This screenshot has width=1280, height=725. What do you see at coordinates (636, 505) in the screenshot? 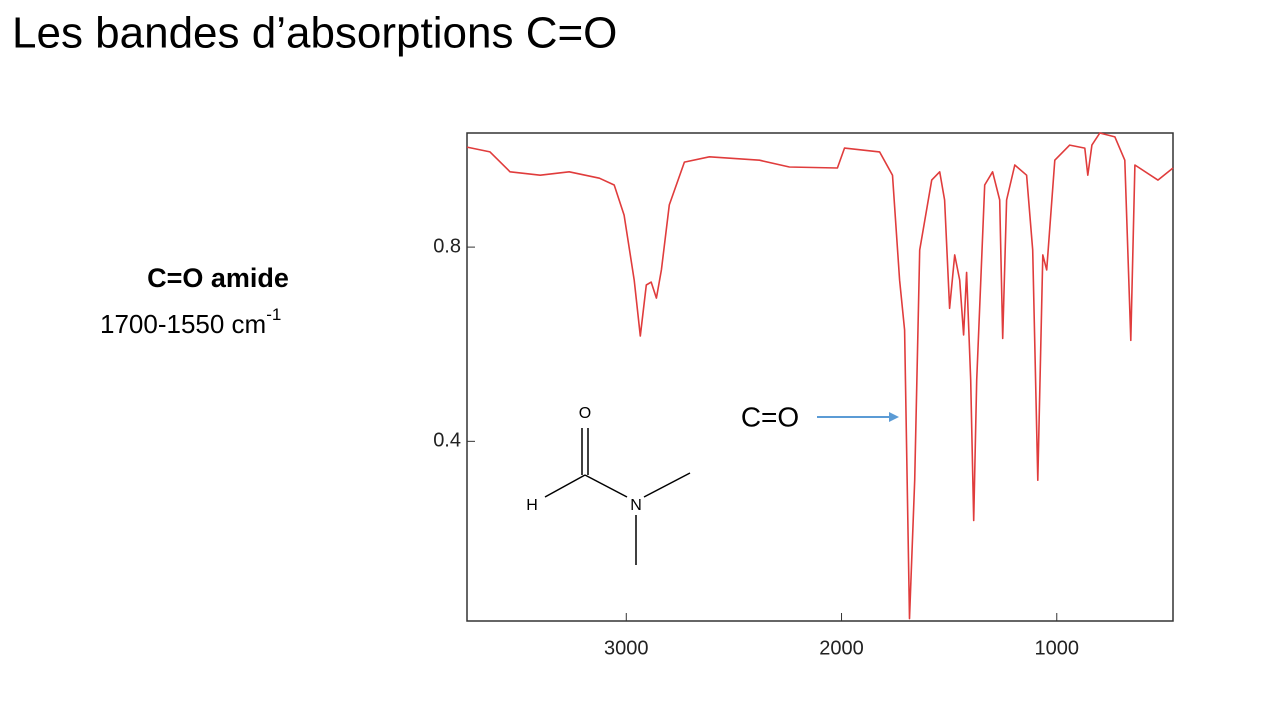
I see `atom-label: N` at bounding box center [636, 505].